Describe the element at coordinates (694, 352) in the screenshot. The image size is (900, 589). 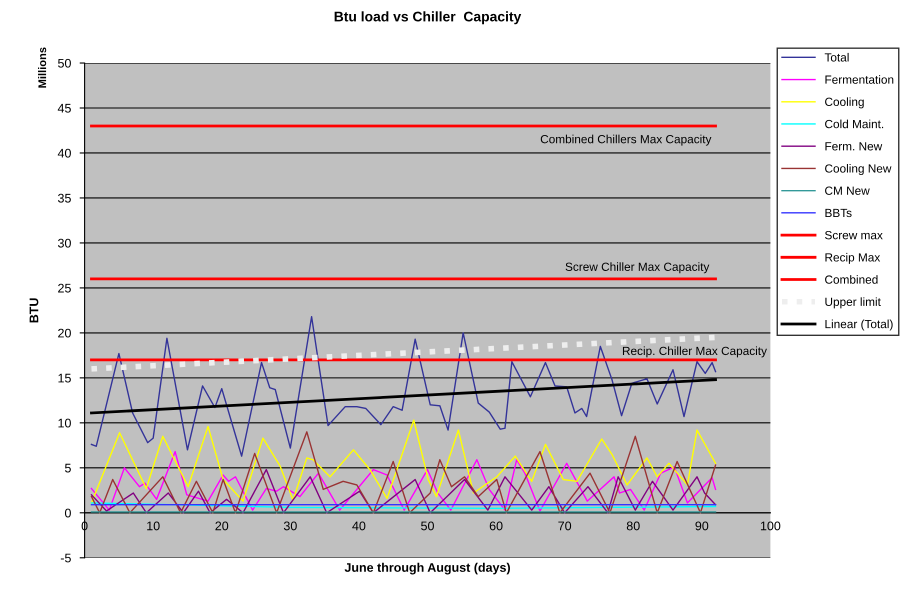
I see `annotation: Recip. Chiller Max Capacity` at that location.